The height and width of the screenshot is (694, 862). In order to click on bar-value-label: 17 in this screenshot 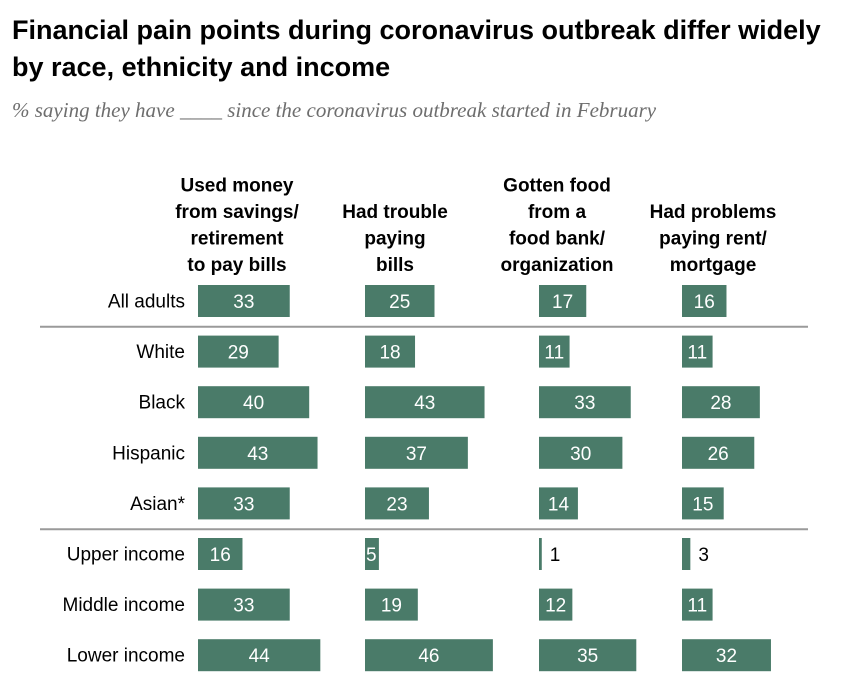, I will do `click(562, 302)`.